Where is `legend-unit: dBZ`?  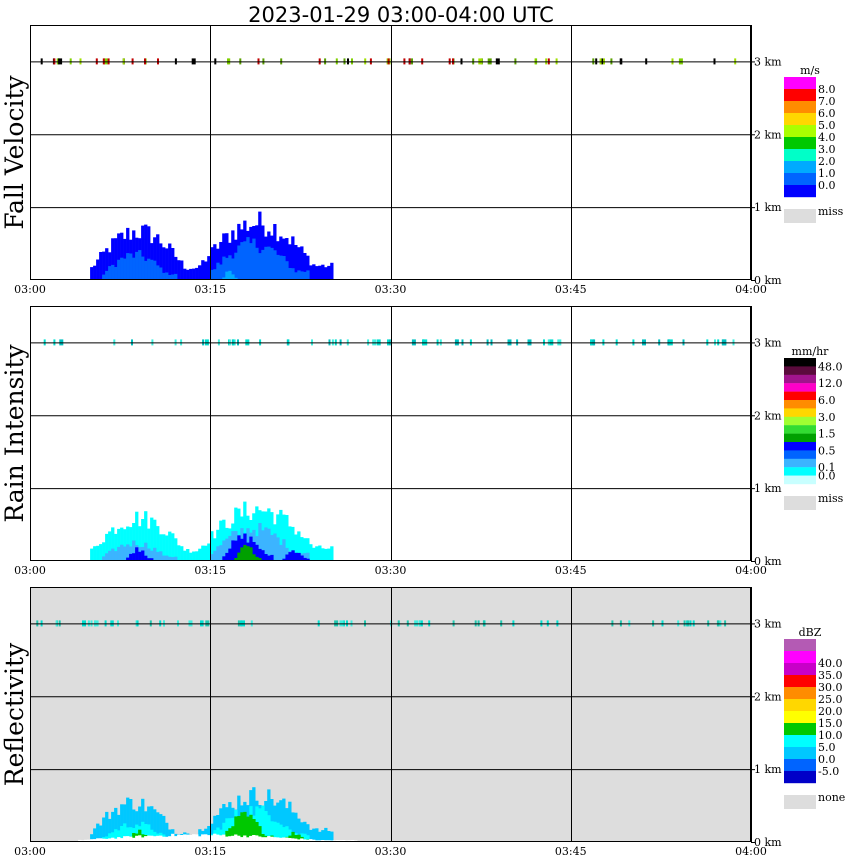 legend-unit: dBZ is located at coordinates (810, 632).